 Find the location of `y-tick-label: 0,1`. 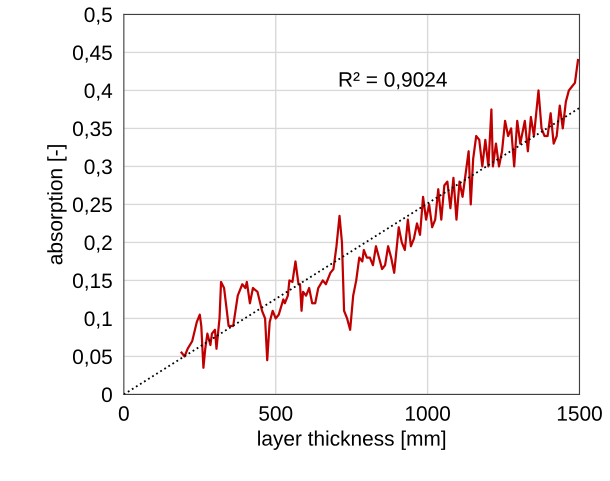

y-tick-label: 0,1 is located at coordinates (98, 320).